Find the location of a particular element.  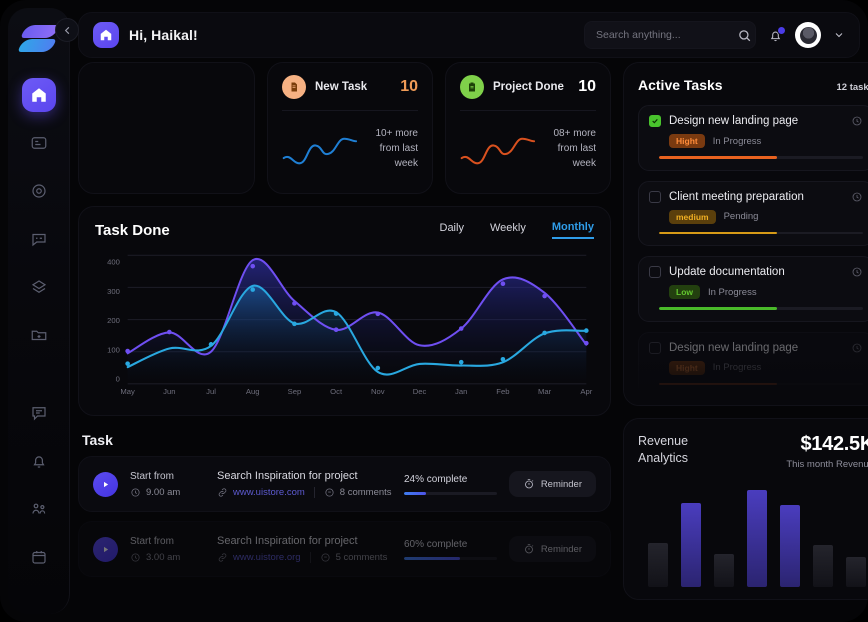

avatar is located at coordinates (808, 35).